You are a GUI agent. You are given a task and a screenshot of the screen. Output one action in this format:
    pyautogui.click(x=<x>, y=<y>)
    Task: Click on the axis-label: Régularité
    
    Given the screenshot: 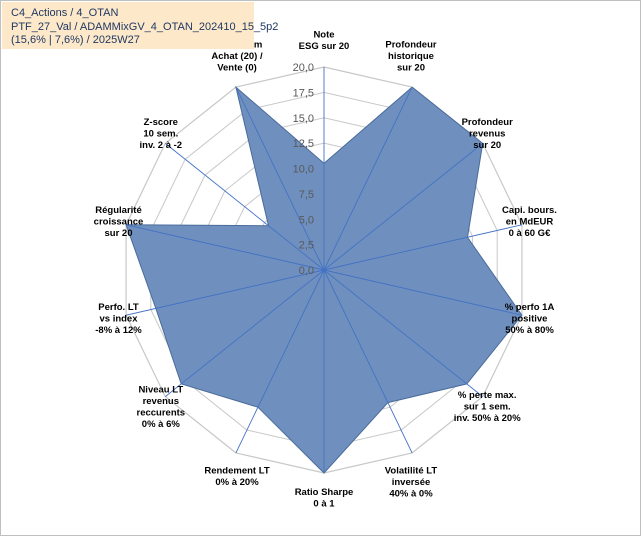 What is the action you would take?
    pyautogui.click(x=118, y=210)
    